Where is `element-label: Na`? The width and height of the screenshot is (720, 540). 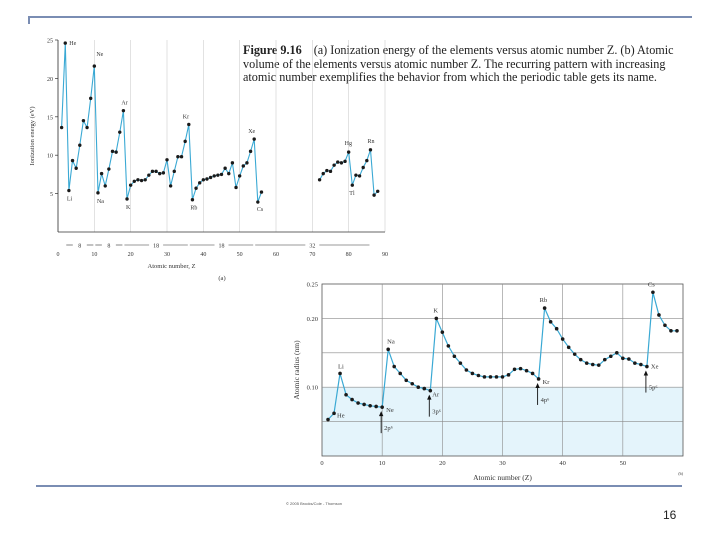 element-label: Na is located at coordinates (391, 341).